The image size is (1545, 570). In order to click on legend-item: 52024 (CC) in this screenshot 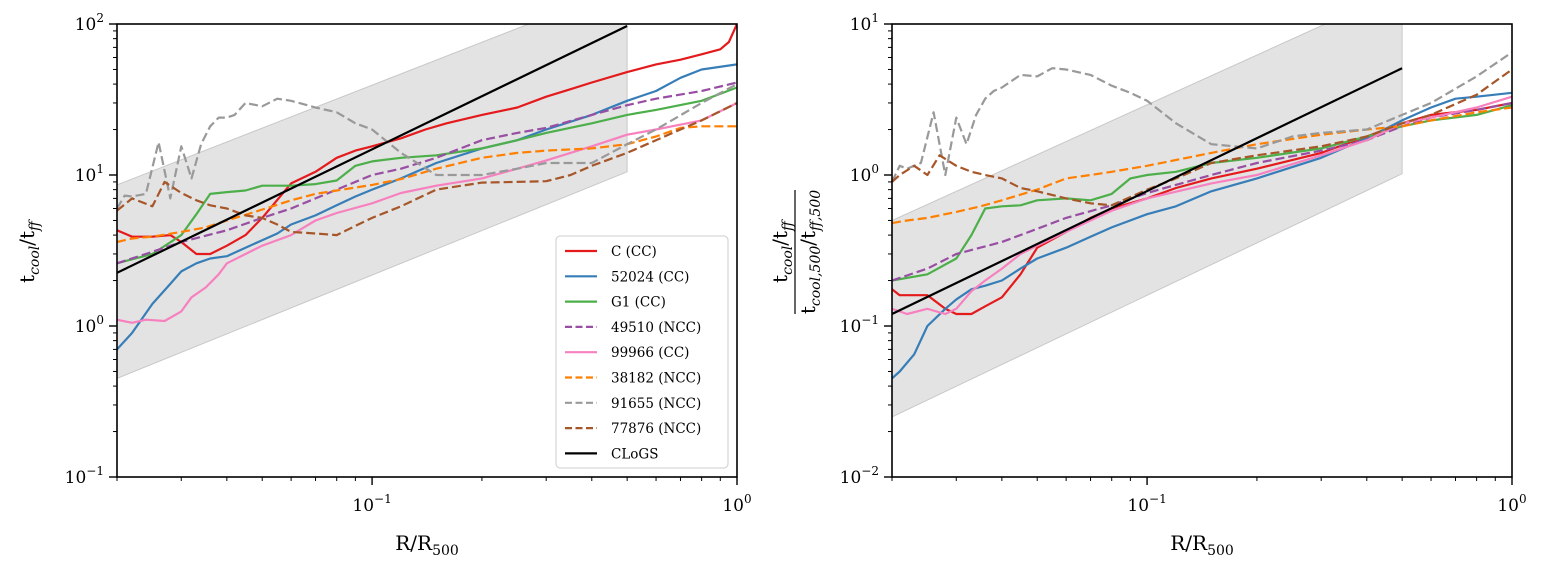, I will do `click(627, 277)`.